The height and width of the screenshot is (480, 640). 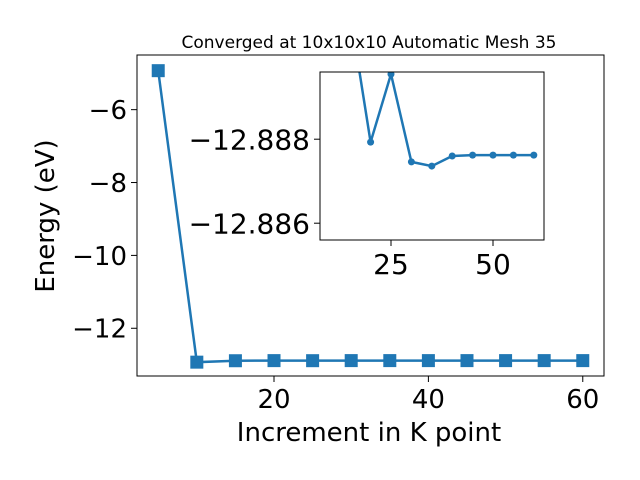 What do you see at coordinates (46, 215) in the screenshot?
I see `y-axis-label: Energy (eV)` at bounding box center [46, 215].